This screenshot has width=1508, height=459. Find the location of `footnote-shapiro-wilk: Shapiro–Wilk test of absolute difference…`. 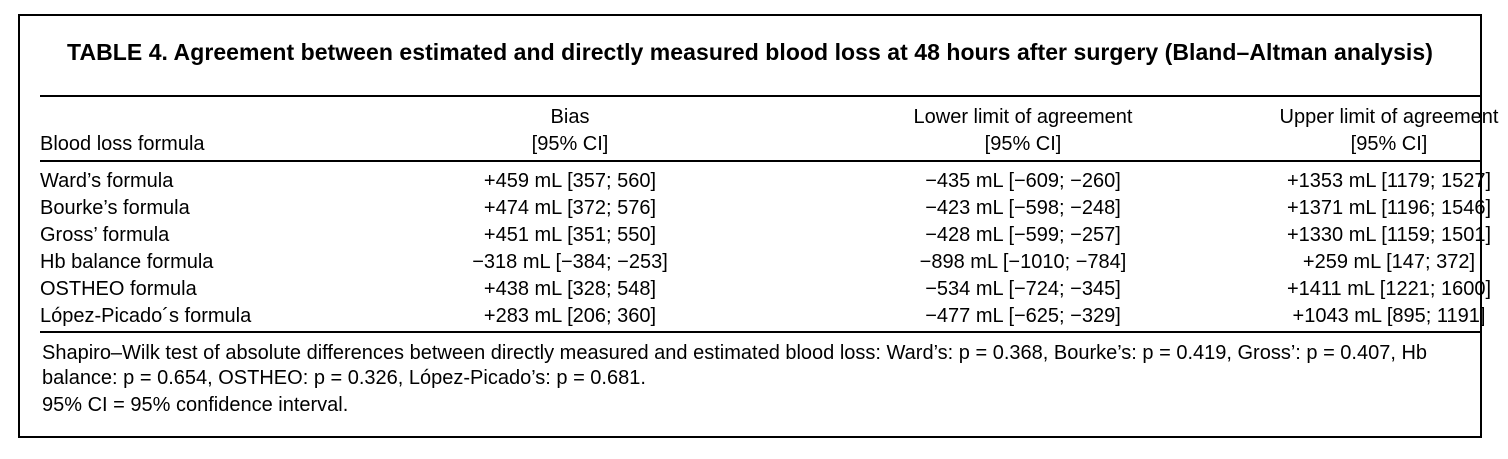

footnote-shapiro-wilk: Shapiro–Wilk test of absolute difference… is located at coordinates (735, 365).